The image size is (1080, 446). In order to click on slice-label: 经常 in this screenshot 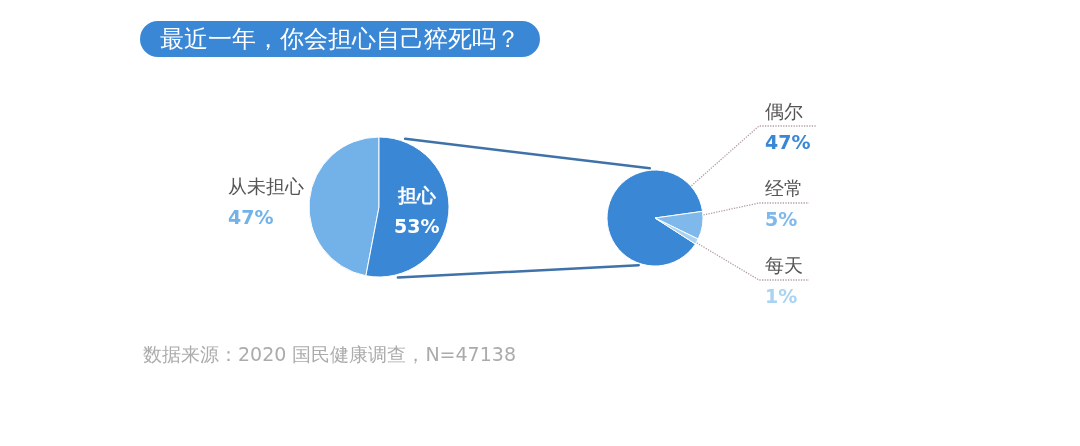, I will do `click(784, 187)`.